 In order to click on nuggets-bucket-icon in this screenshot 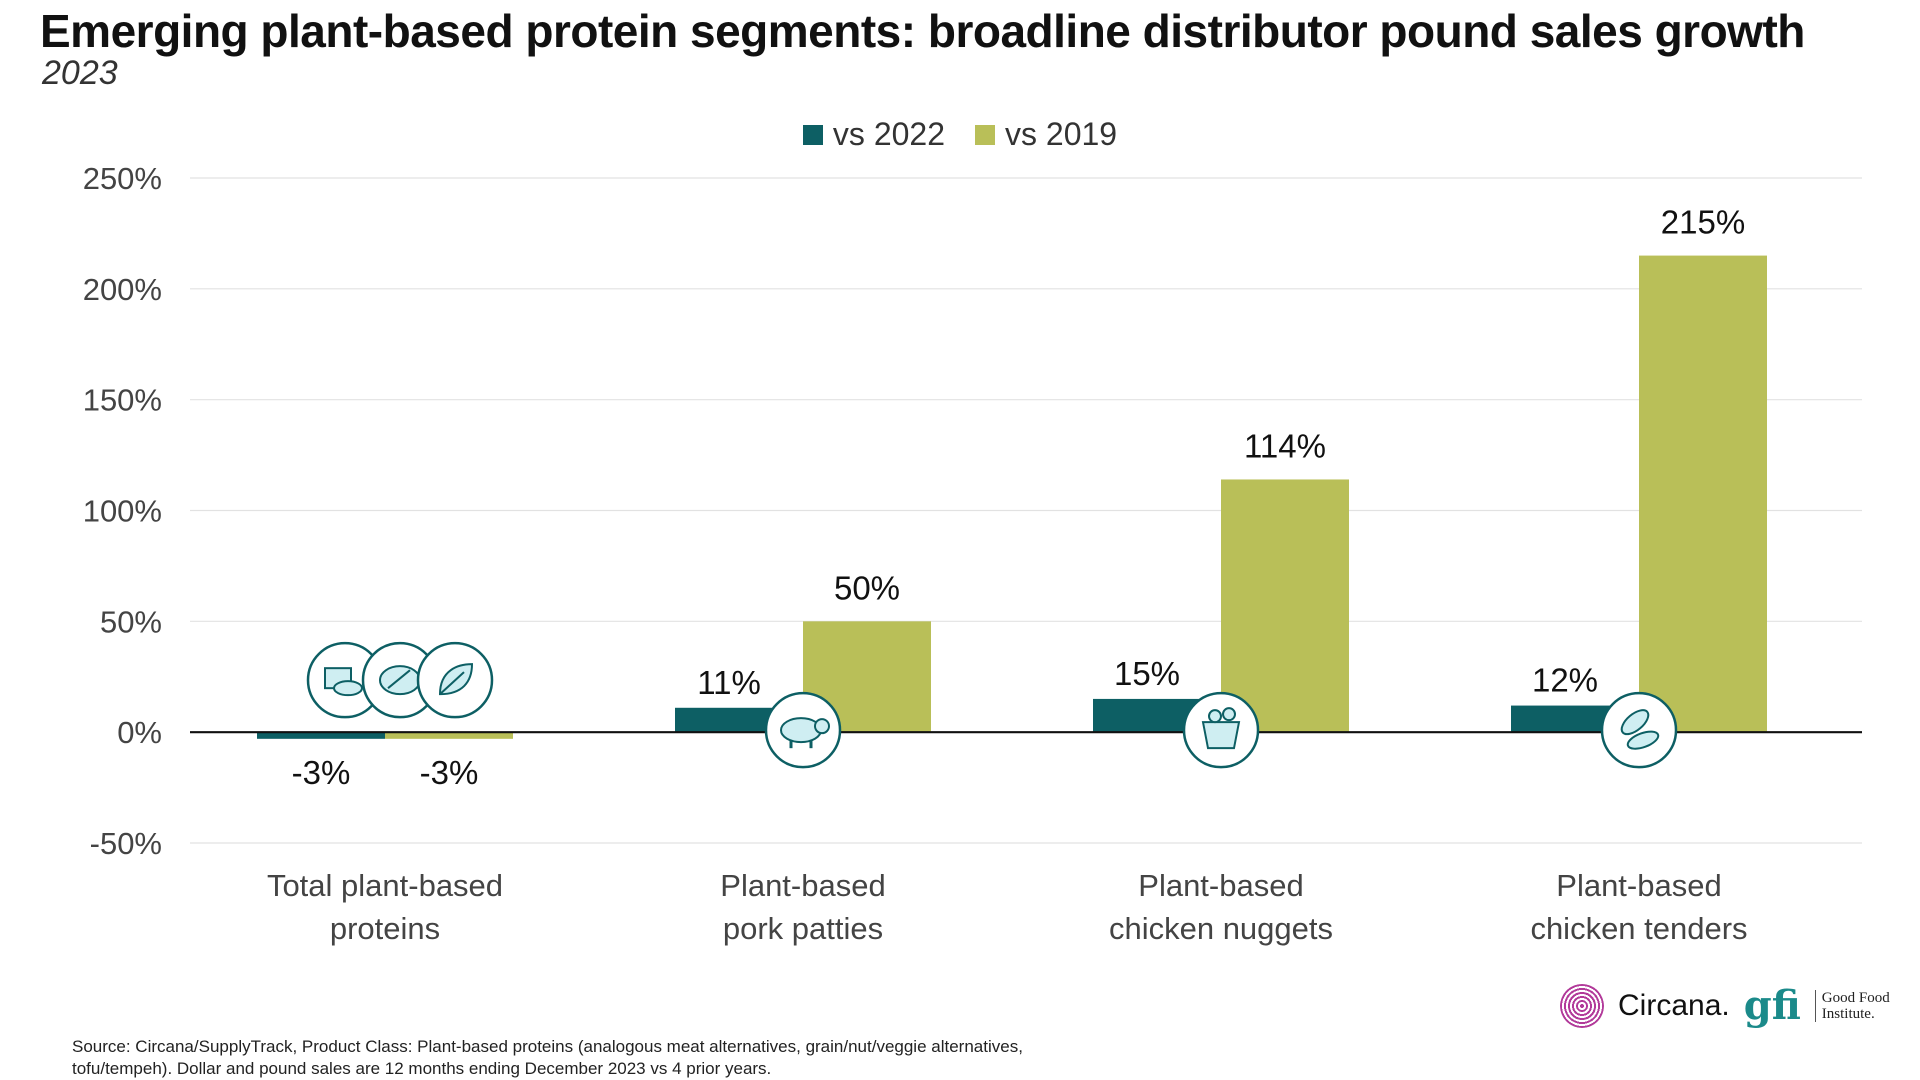, I will do `click(1221, 730)`.